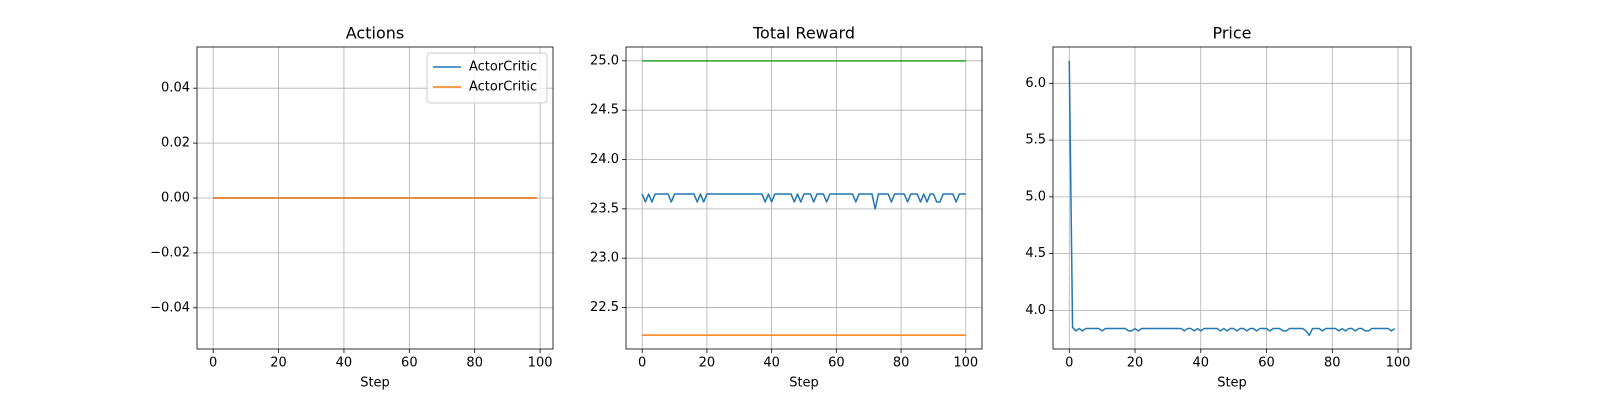 The image size is (1600, 400). I want to click on legend-box, so click(487, 78).